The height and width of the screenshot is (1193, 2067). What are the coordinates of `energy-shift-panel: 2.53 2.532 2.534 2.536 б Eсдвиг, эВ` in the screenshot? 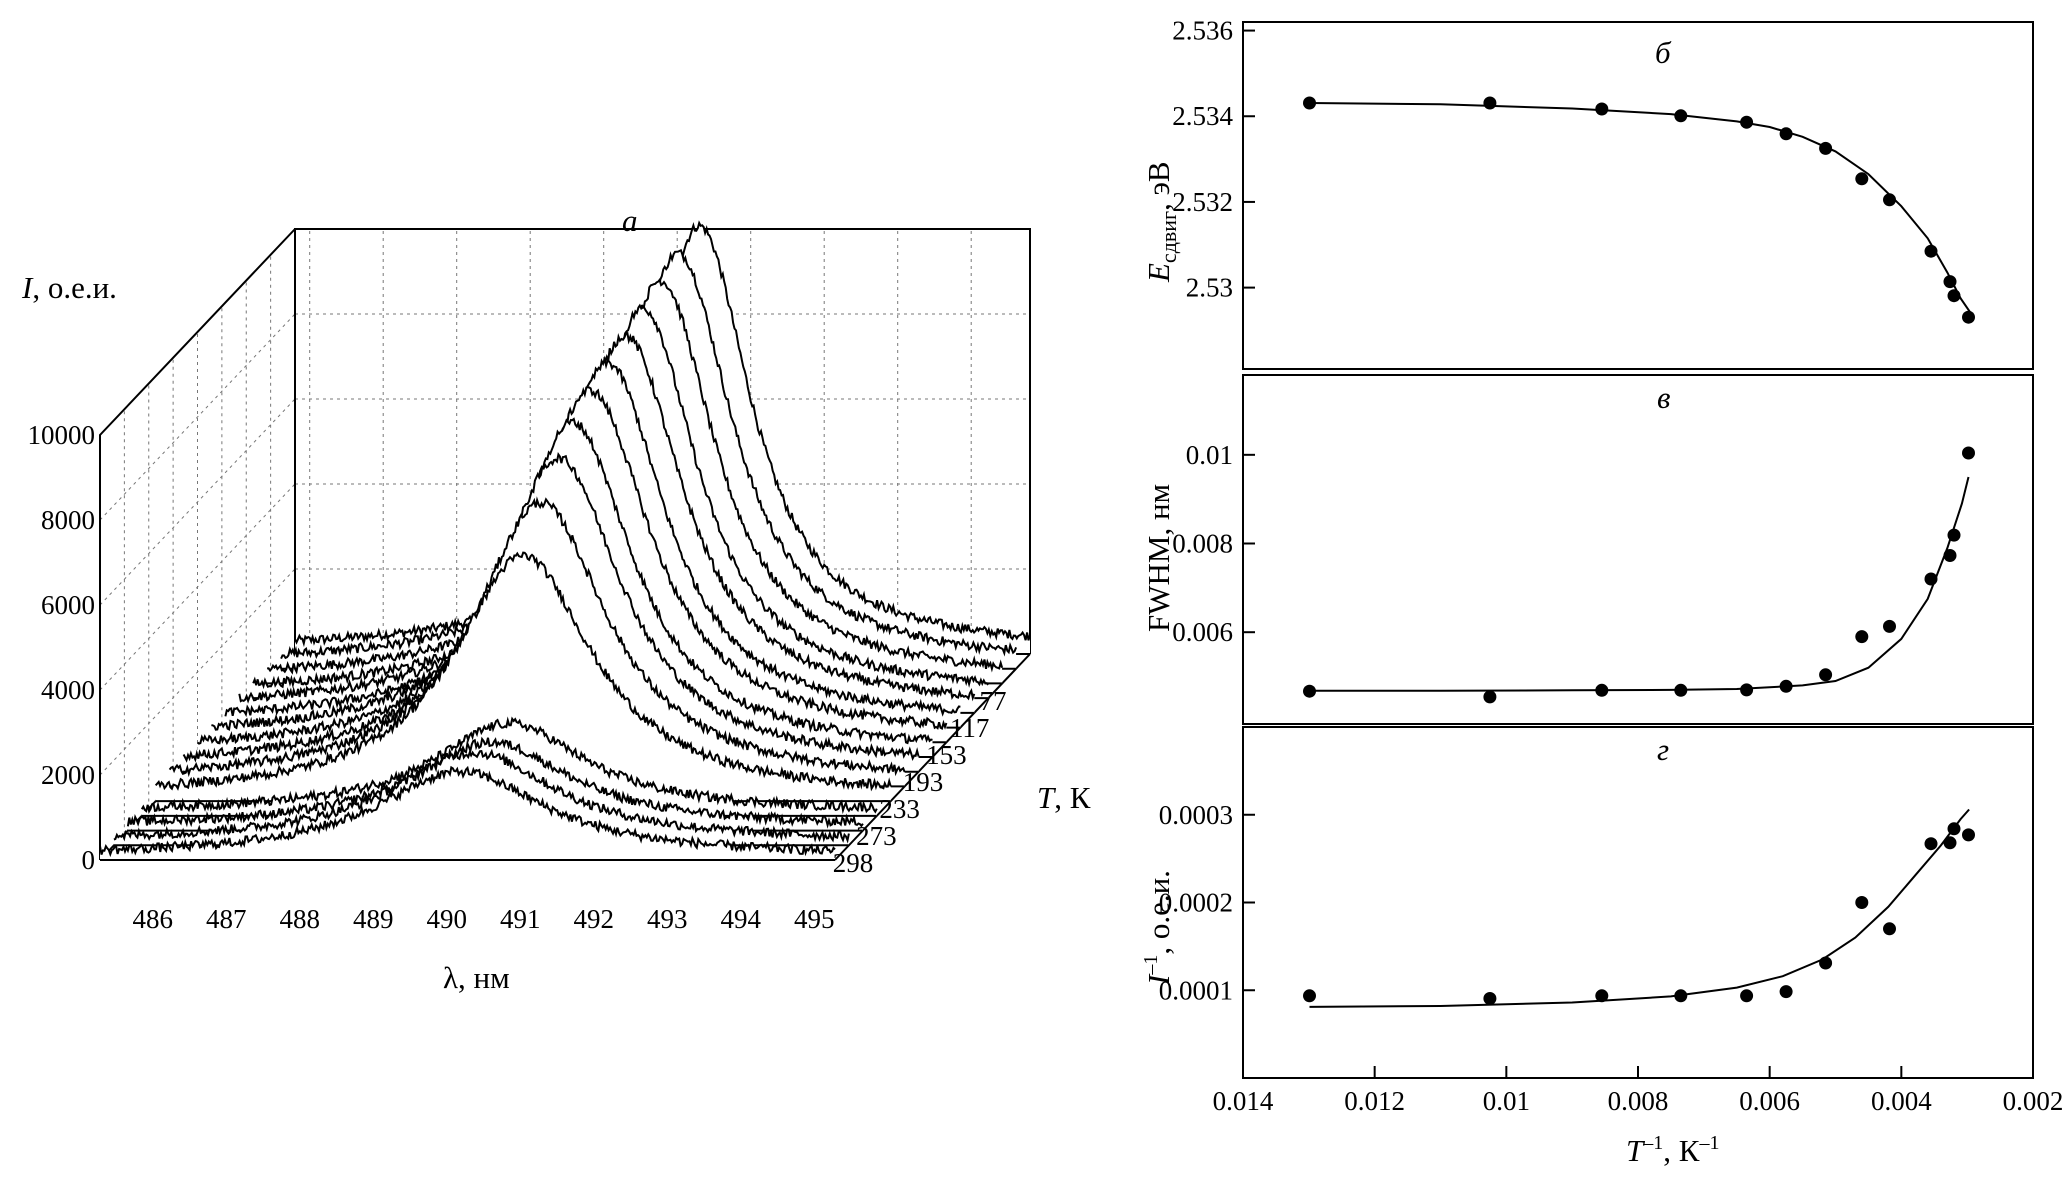 It's located at (1587, 193).